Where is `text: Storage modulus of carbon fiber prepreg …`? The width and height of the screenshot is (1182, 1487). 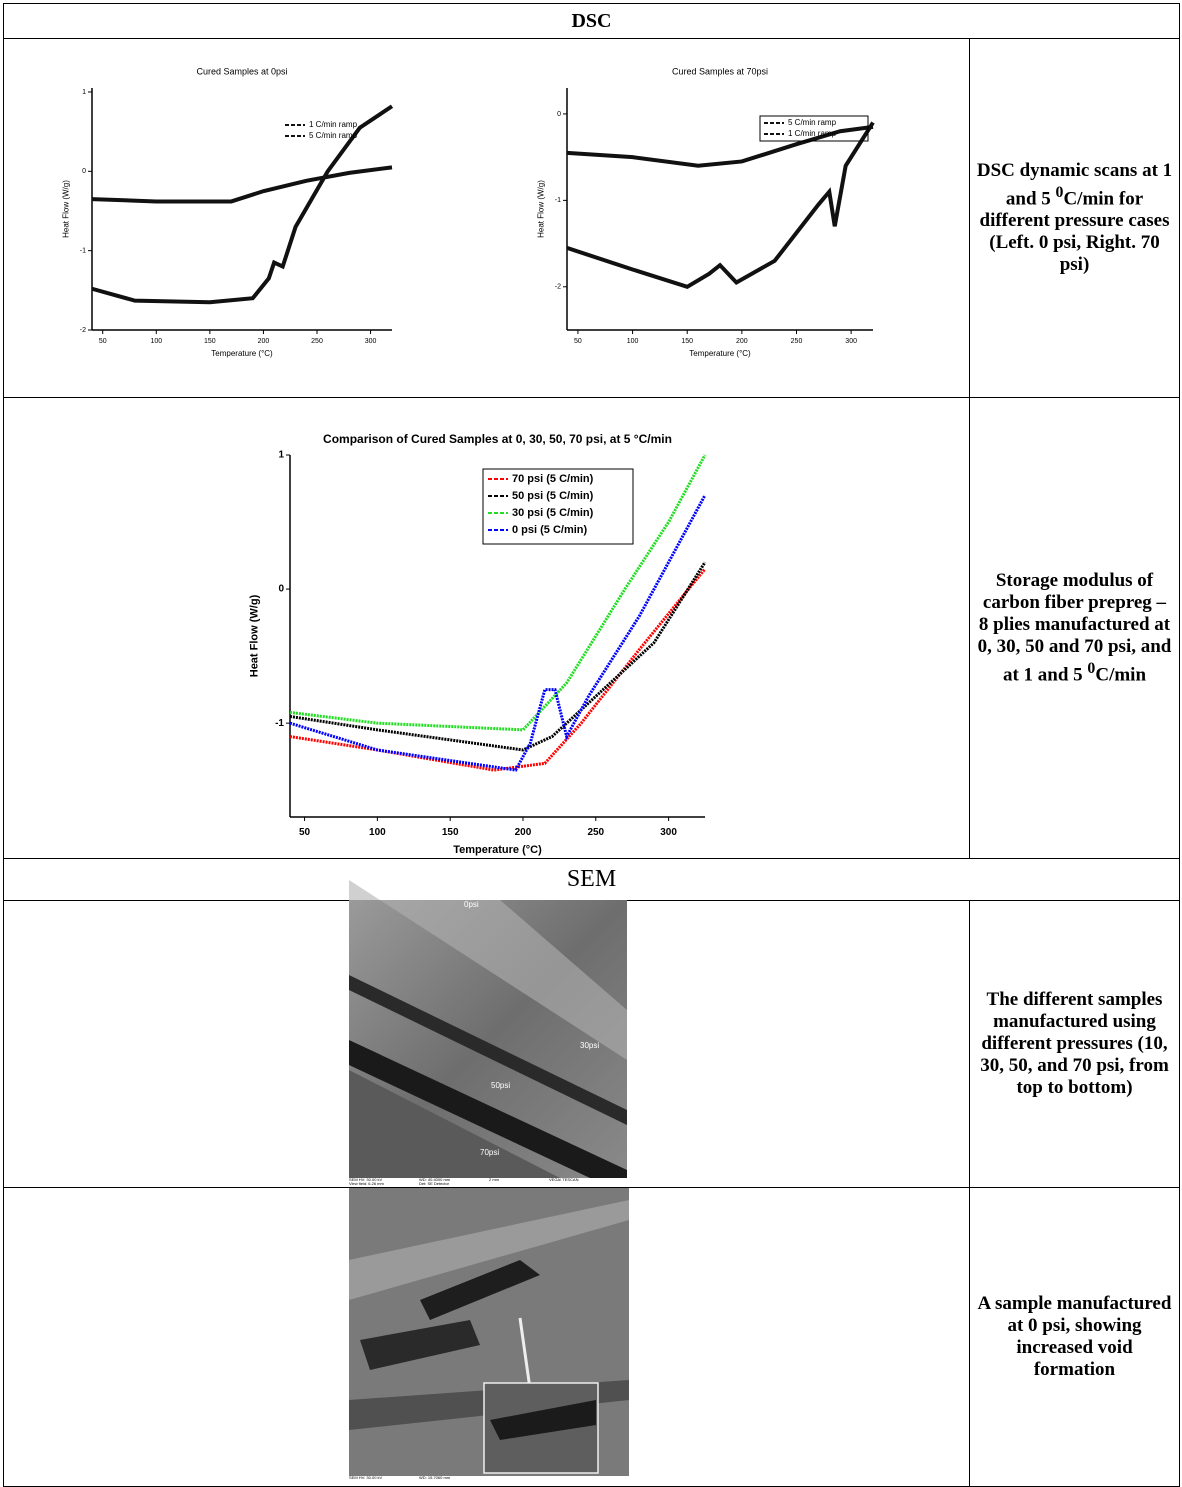 text: Storage modulus of carbon fiber prepreg … is located at coordinates (1074, 627).